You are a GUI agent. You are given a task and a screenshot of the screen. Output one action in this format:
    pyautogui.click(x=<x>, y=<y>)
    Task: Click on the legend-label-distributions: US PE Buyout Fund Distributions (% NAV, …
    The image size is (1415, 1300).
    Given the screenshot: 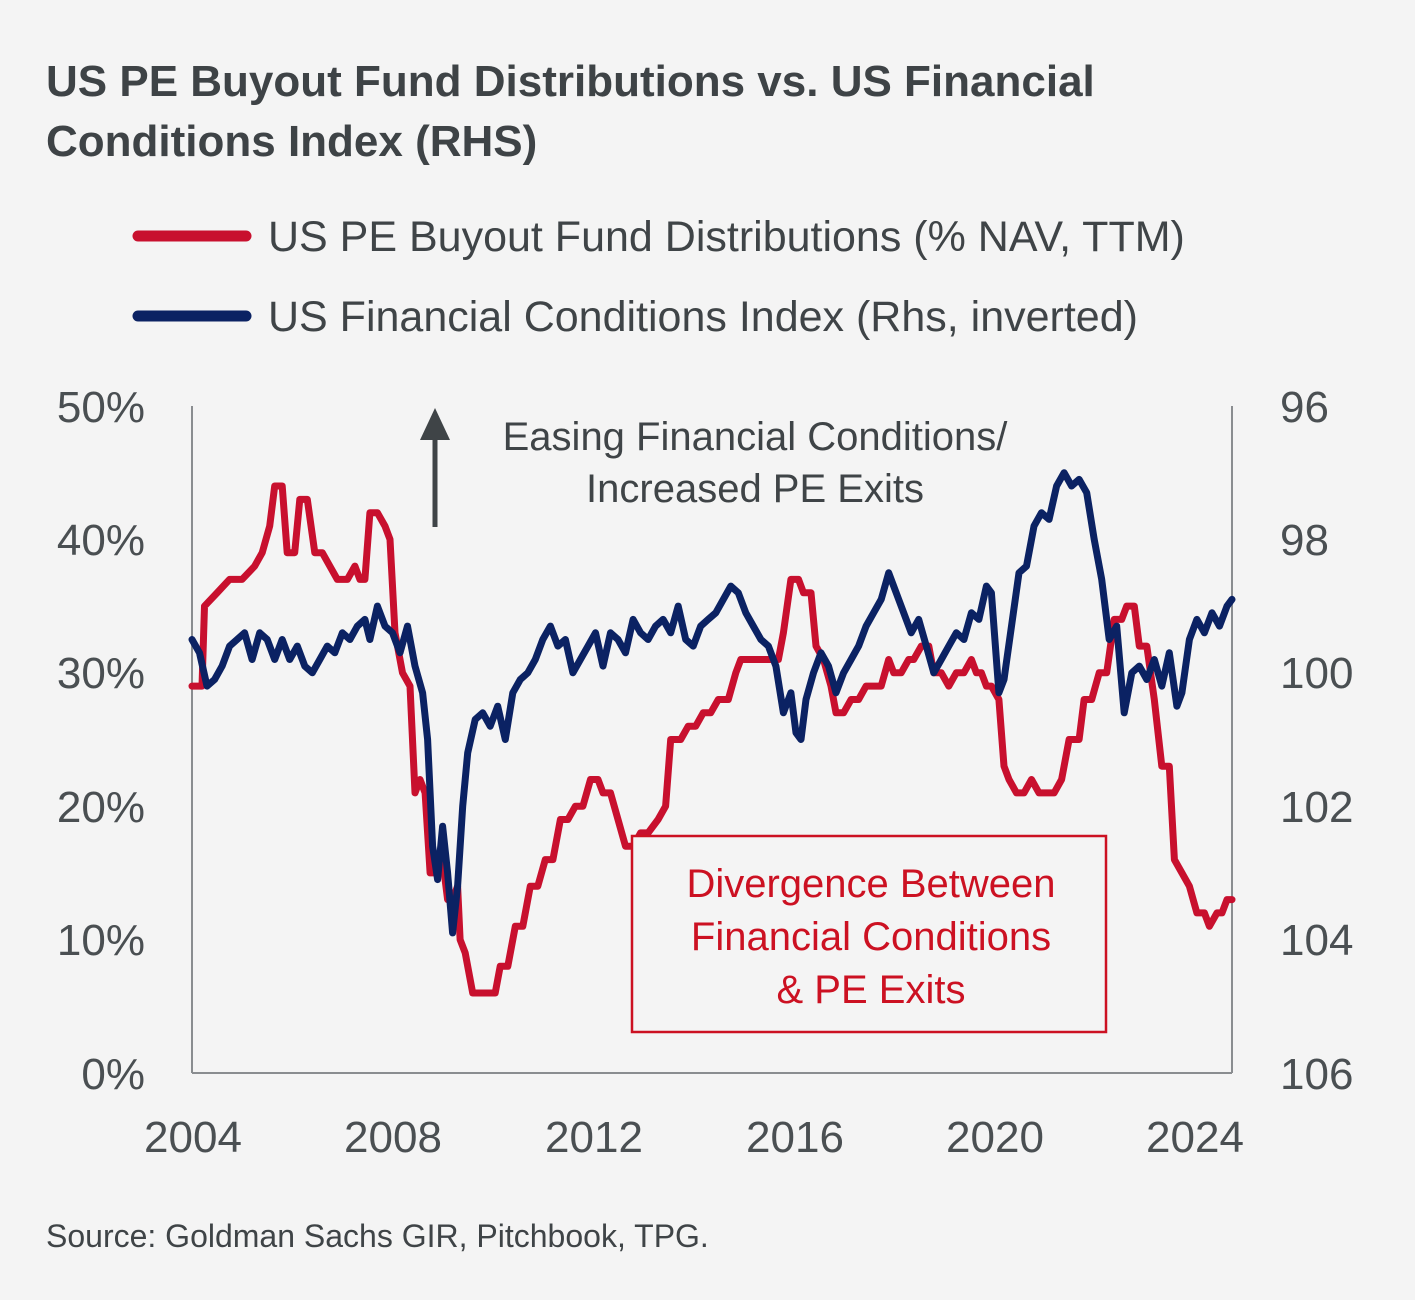 What is the action you would take?
    pyautogui.click(x=726, y=237)
    